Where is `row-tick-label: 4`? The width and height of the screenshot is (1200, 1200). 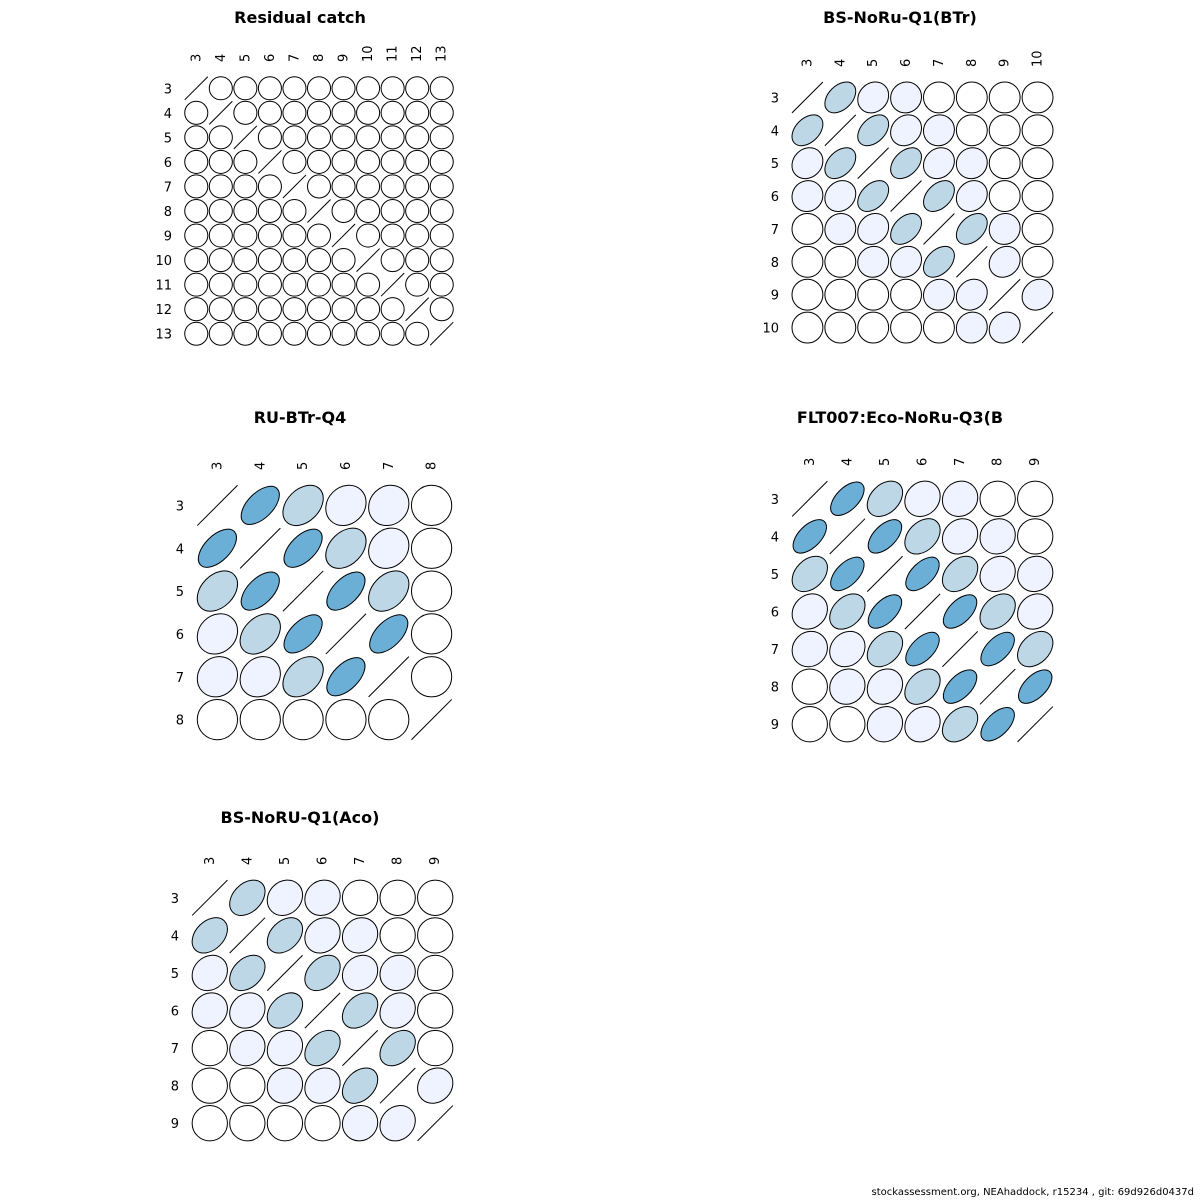 row-tick-label: 4 is located at coordinates (775, 537).